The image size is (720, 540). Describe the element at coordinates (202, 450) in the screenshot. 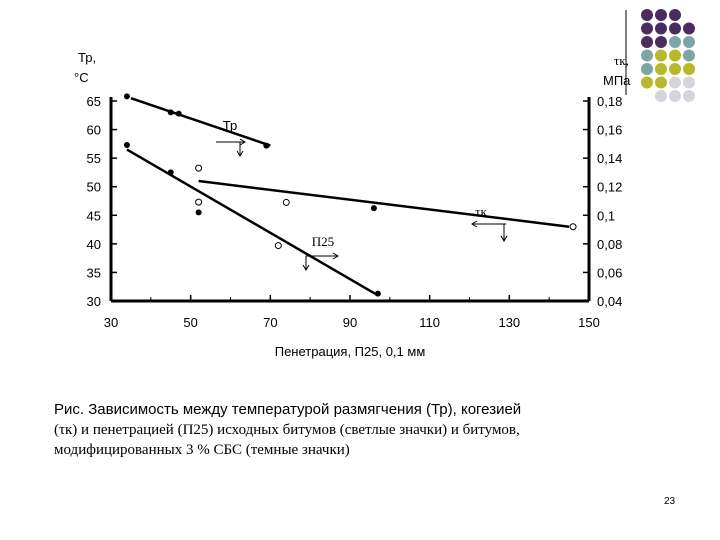

I see `caption-line-3: модифицированных 3 % СБС (темные значки)` at that location.